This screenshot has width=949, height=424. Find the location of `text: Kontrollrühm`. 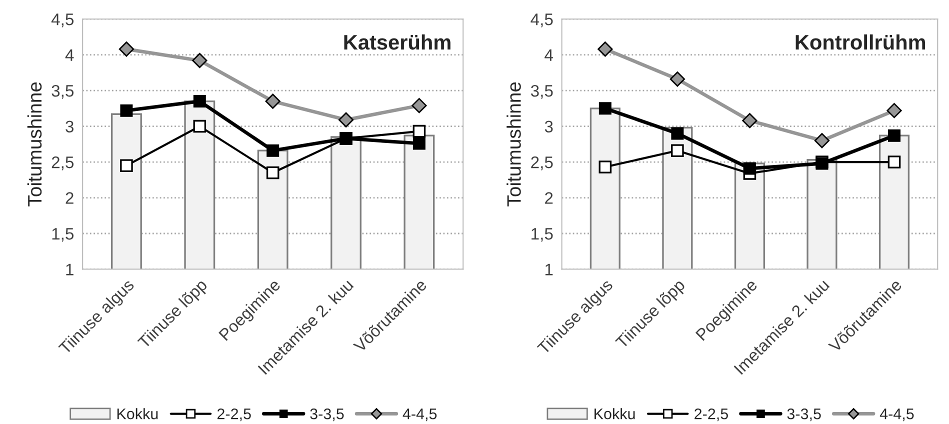

text: Kontrollrühm is located at coordinates (861, 42).